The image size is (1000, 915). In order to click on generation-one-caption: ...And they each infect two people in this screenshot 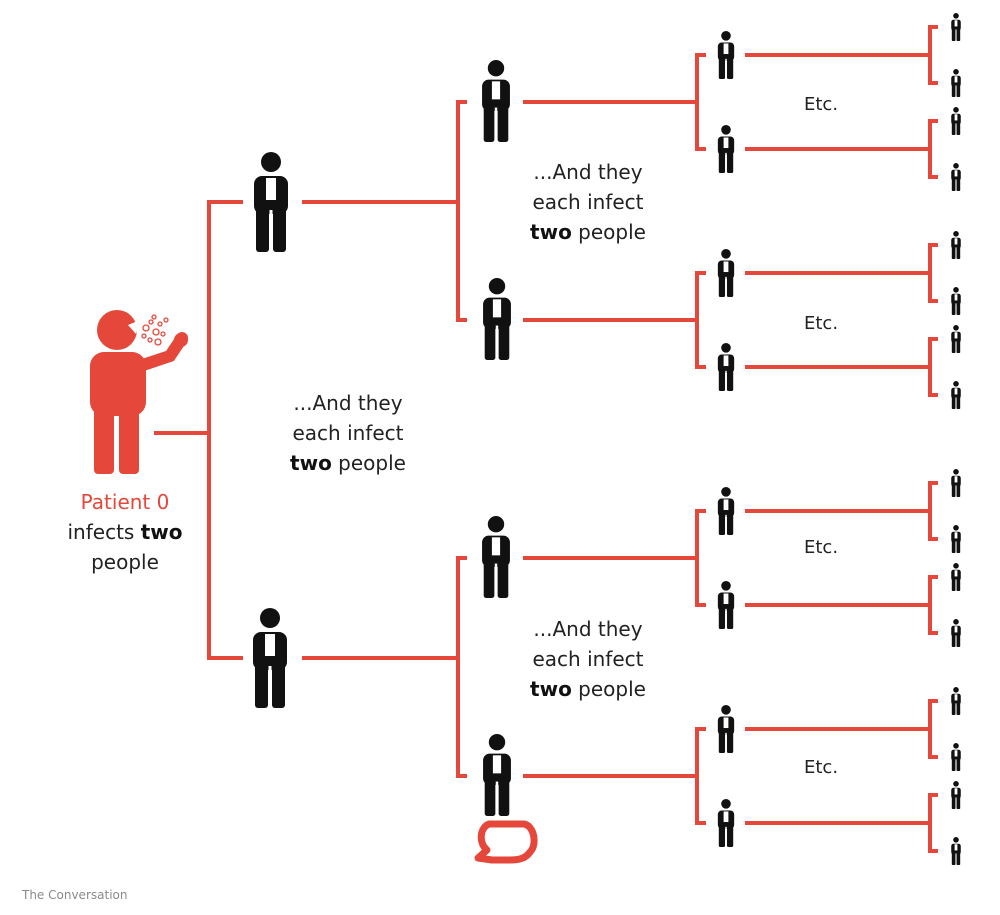, I will do `click(348, 433)`.